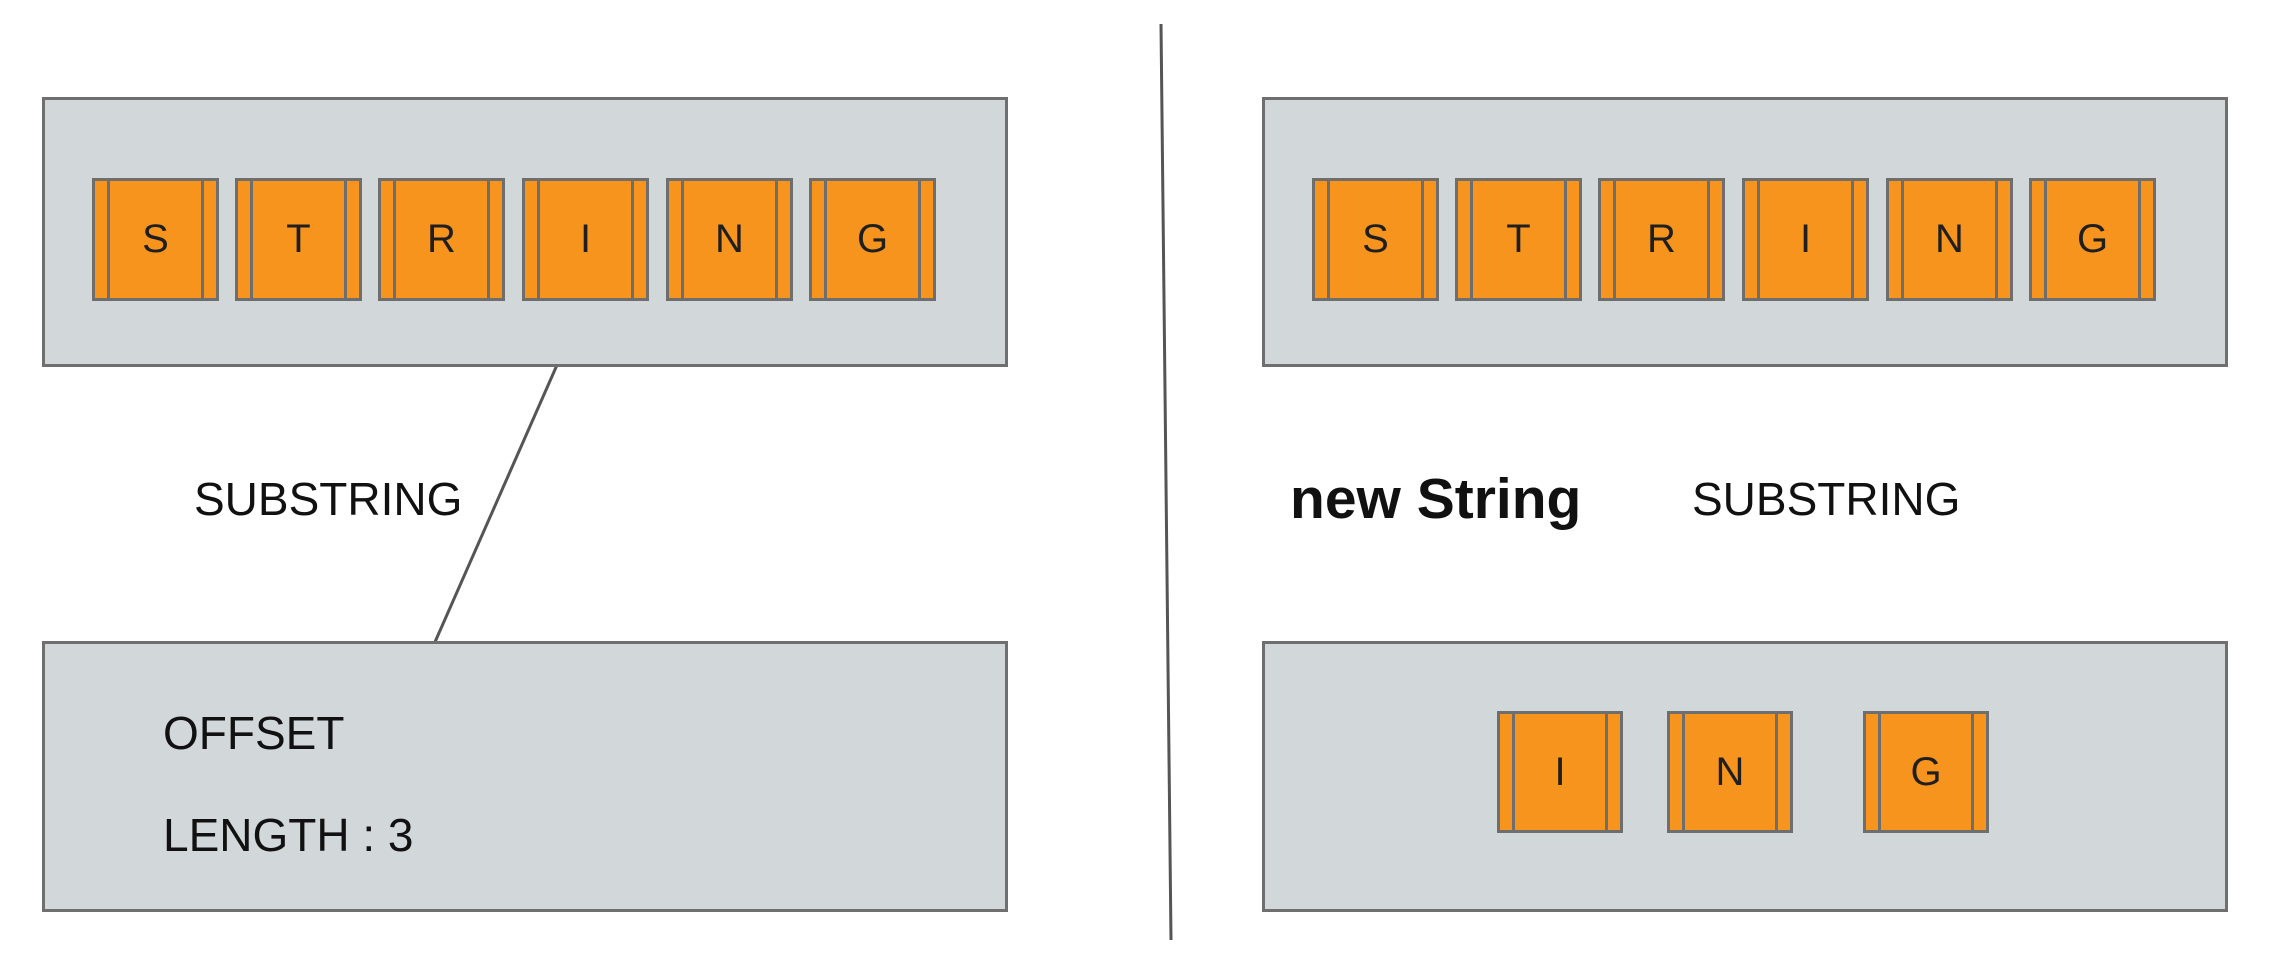 This screenshot has height=960, width=2274. I want to click on length-label: LENGTH : 3, so click(288, 835).